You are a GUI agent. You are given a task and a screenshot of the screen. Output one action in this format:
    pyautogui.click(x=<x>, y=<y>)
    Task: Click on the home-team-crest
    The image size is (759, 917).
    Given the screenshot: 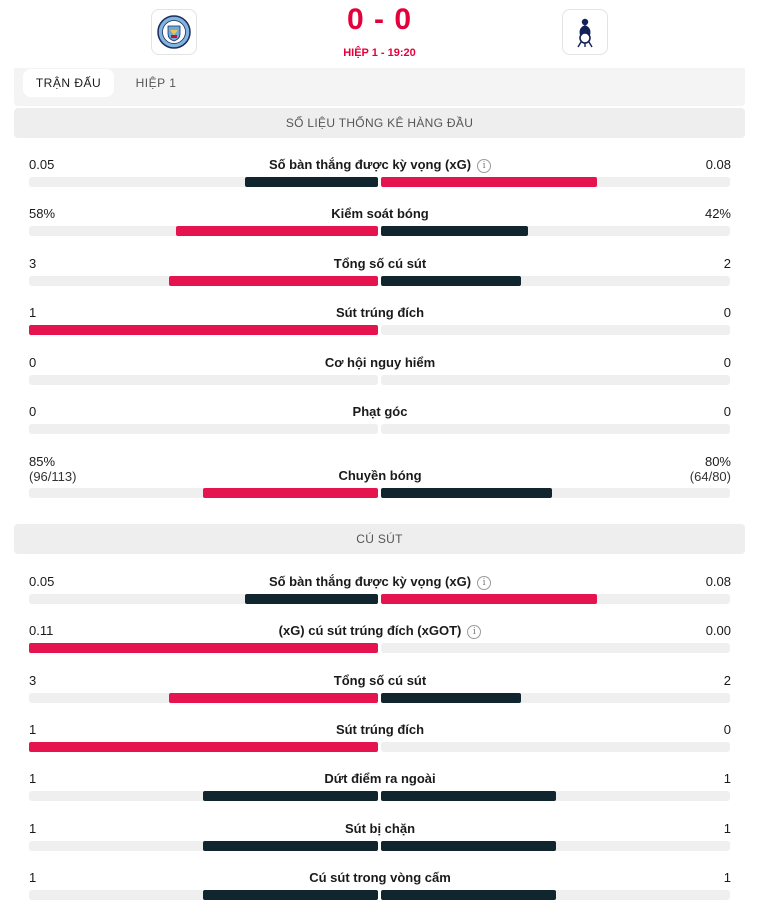 What is the action you would take?
    pyautogui.click(x=174, y=32)
    